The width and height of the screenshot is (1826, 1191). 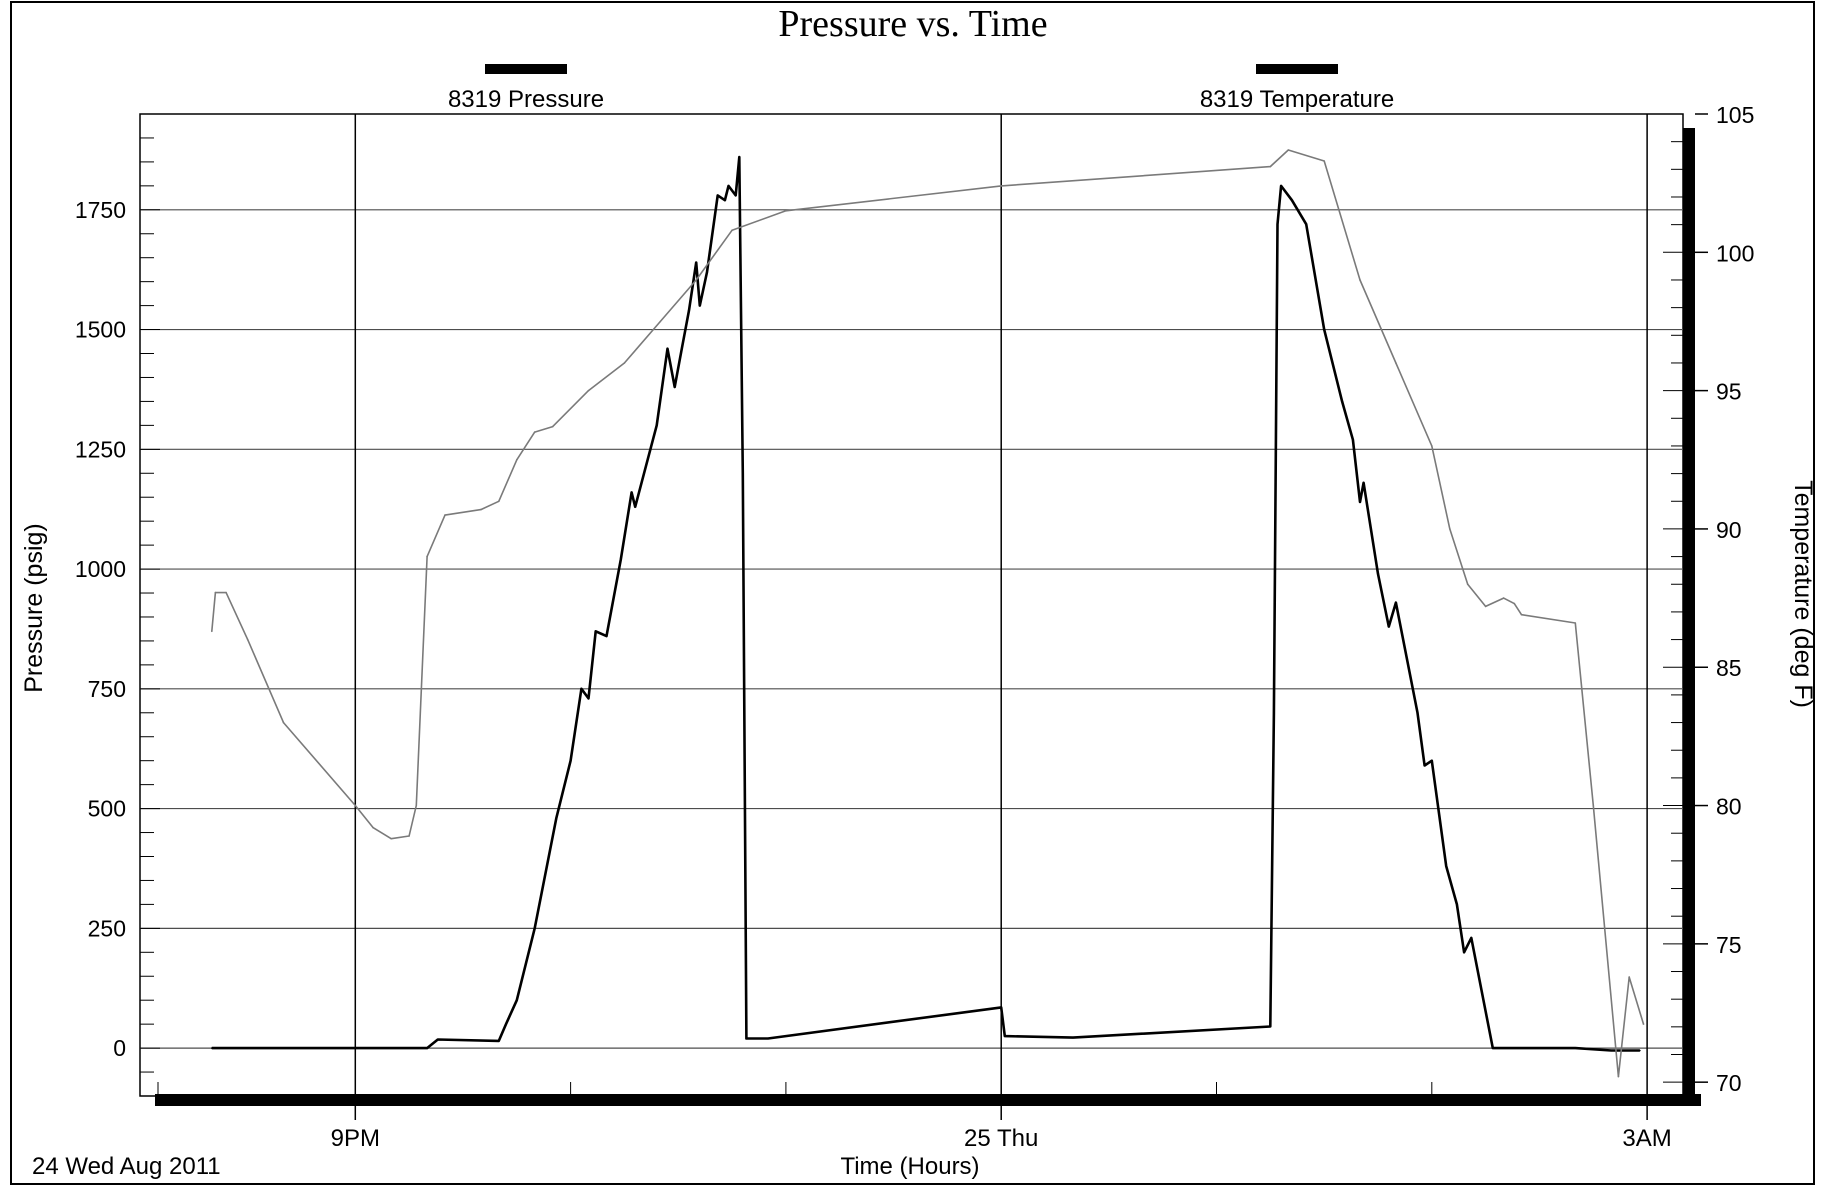 I want to click on y-left-tick-label: 750, so click(x=107, y=689).